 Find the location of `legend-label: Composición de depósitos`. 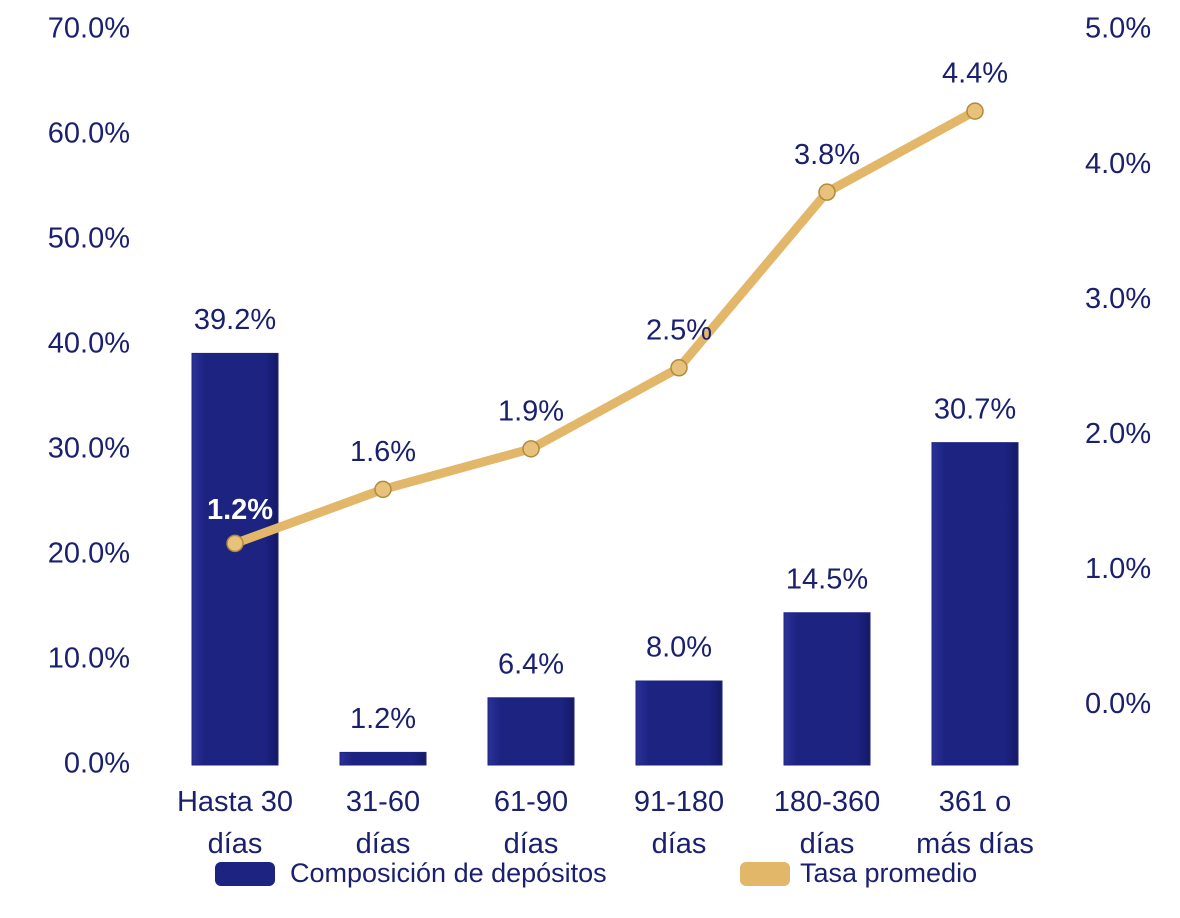

legend-label: Composición de depósitos is located at coordinates (448, 873).